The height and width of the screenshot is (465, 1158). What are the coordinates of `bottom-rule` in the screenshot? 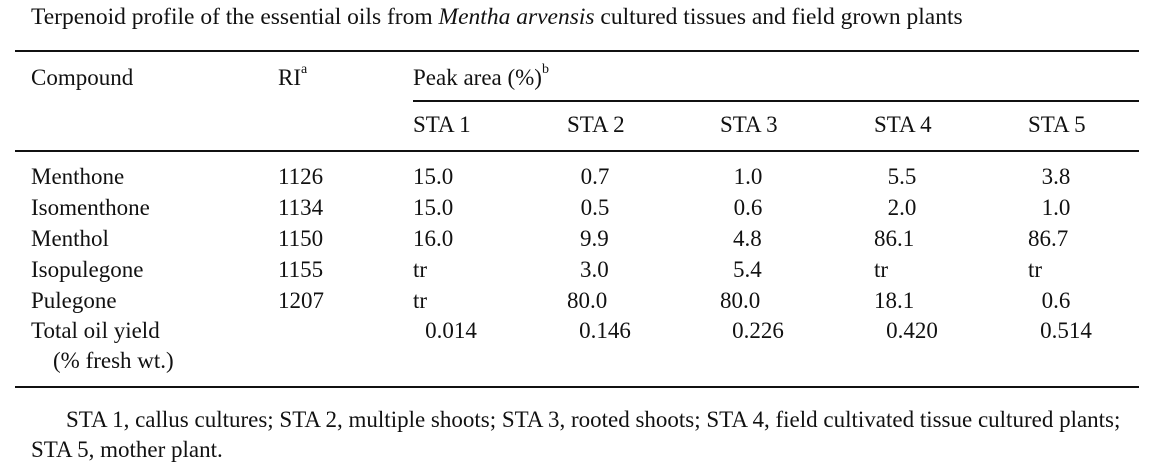 It's located at (577, 387).